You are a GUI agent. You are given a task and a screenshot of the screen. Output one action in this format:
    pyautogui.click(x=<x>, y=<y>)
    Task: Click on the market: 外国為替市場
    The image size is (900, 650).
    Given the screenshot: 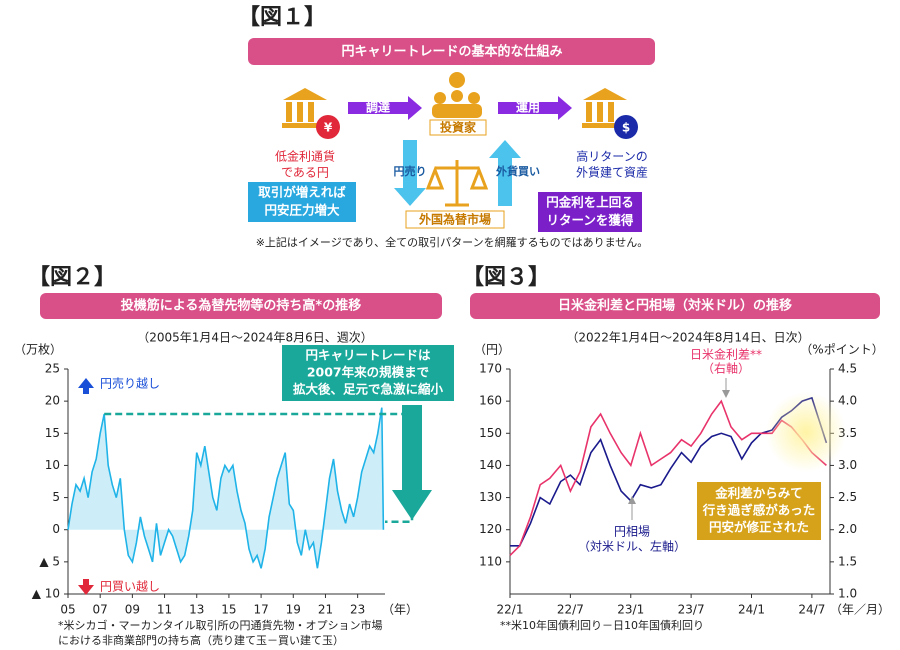 What is the action you would take?
    pyautogui.click(x=455, y=219)
    